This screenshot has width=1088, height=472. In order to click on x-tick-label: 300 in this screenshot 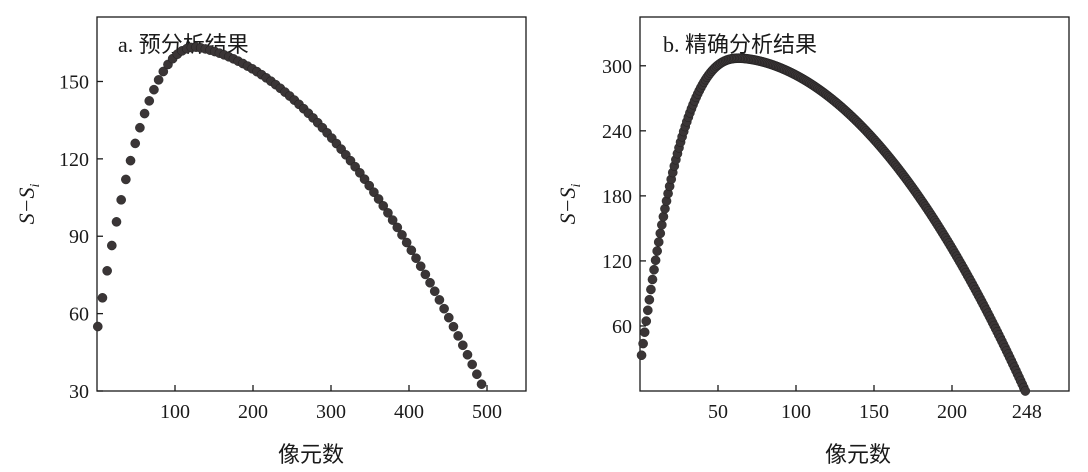, I will do `click(331, 412)`.